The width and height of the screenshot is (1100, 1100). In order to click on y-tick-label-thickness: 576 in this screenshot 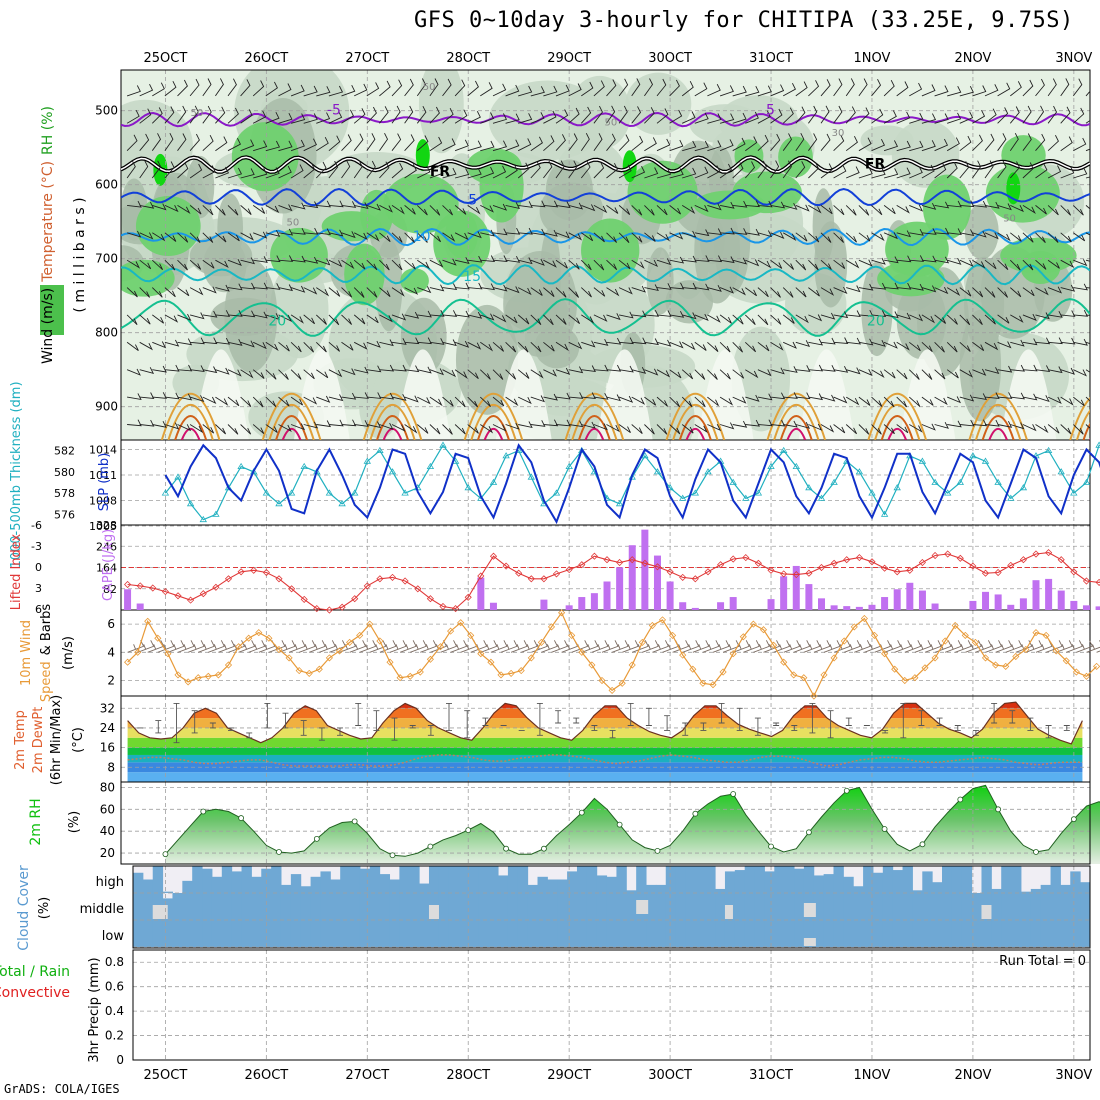, I will do `click(64, 514)`.